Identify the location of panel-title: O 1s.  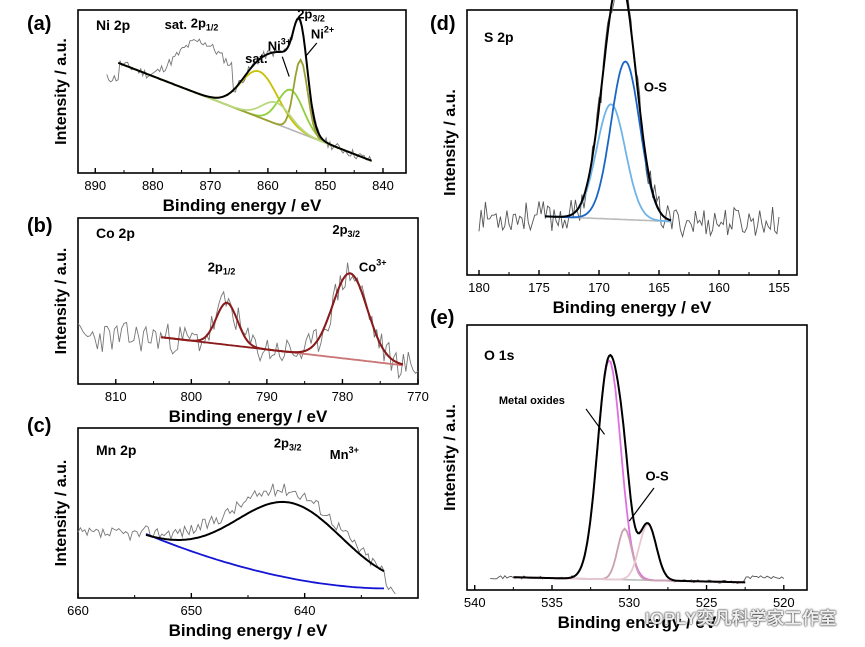
(499, 355).